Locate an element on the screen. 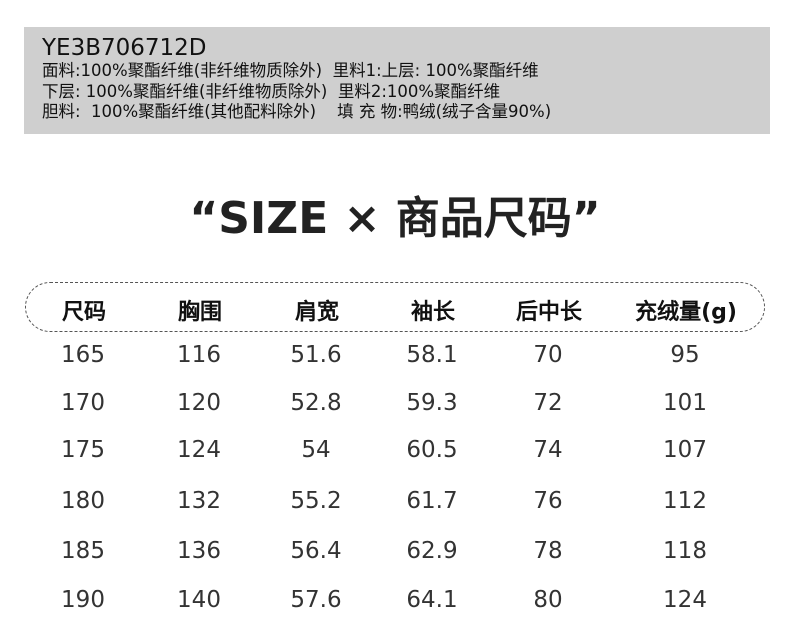 Image resolution: width=790 pixels, height=638 pixels. table-row: 170 120 52.8 59.3 72 101 is located at coordinates (395, 404).